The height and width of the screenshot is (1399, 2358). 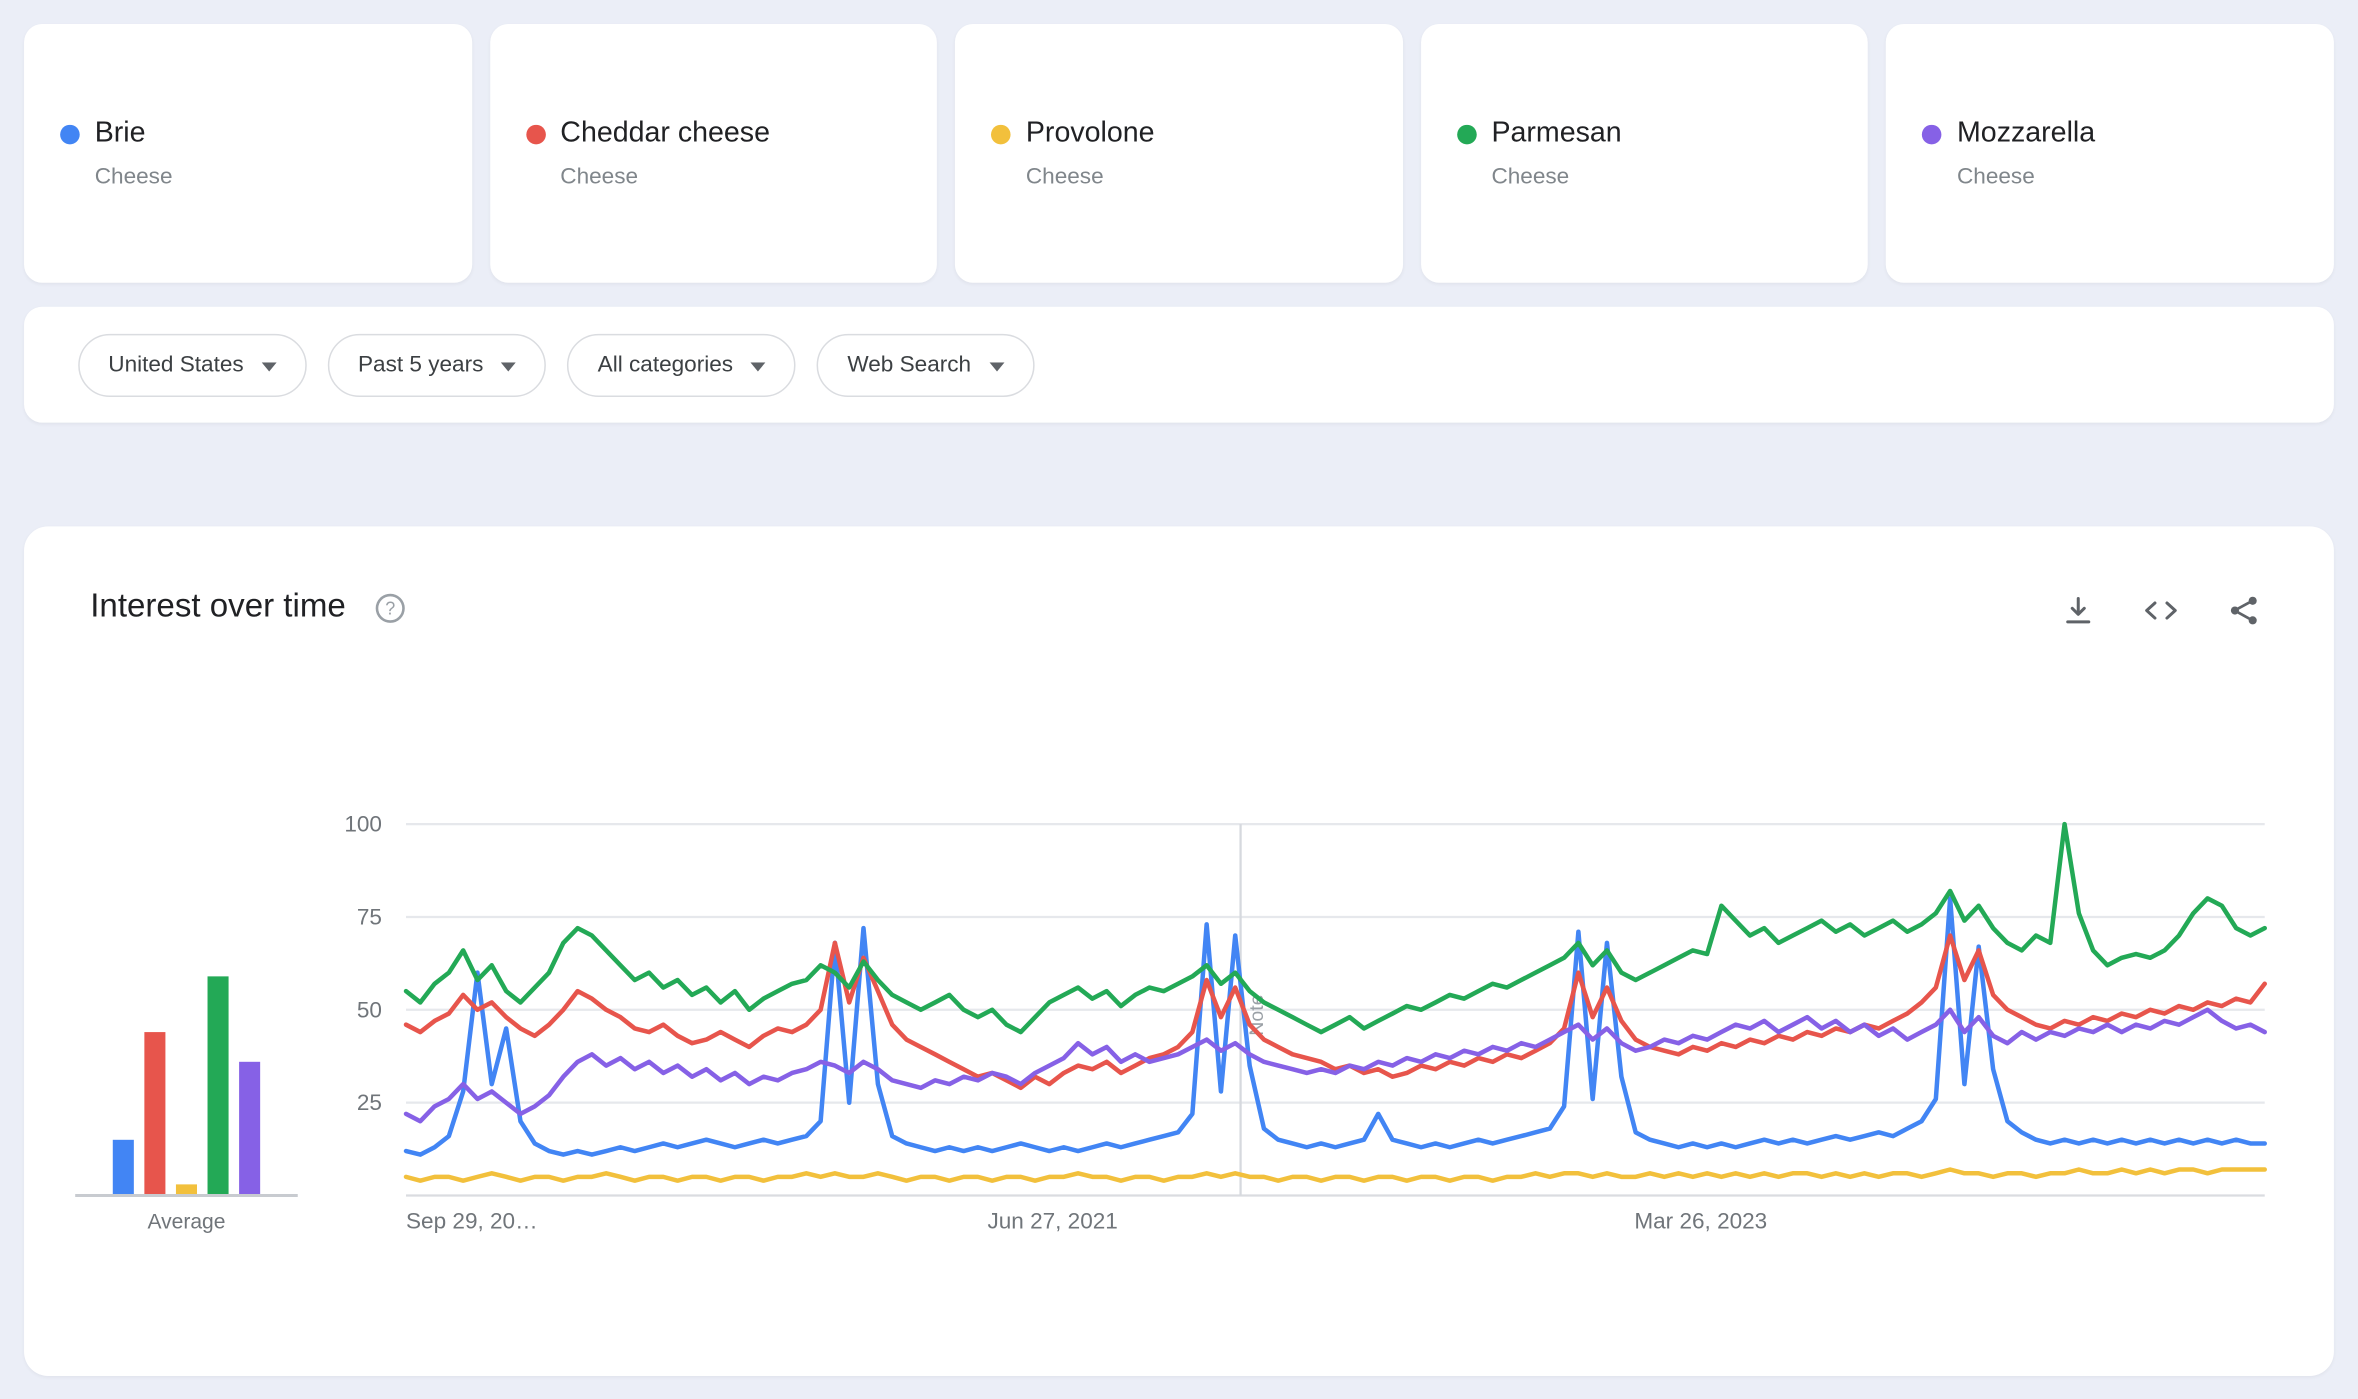 What do you see at coordinates (186, 1190) in the screenshot?
I see `average-bar-provolone` at bounding box center [186, 1190].